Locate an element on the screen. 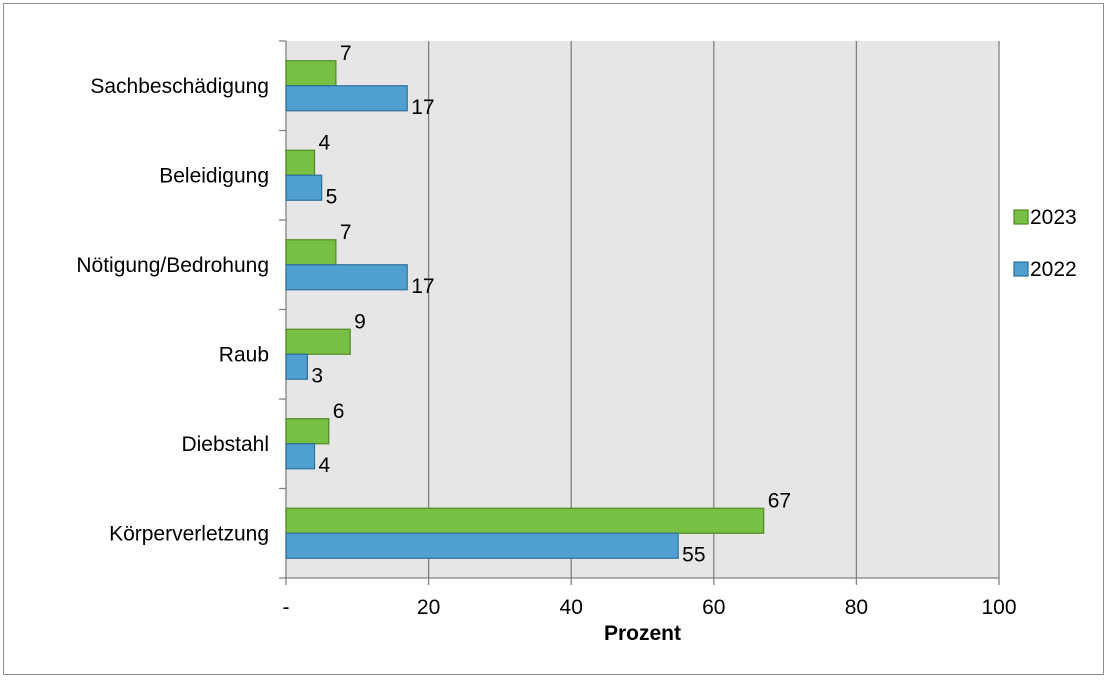 This screenshot has height=680, width=1109. x-axis-title: Prozent is located at coordinates (642, 633).